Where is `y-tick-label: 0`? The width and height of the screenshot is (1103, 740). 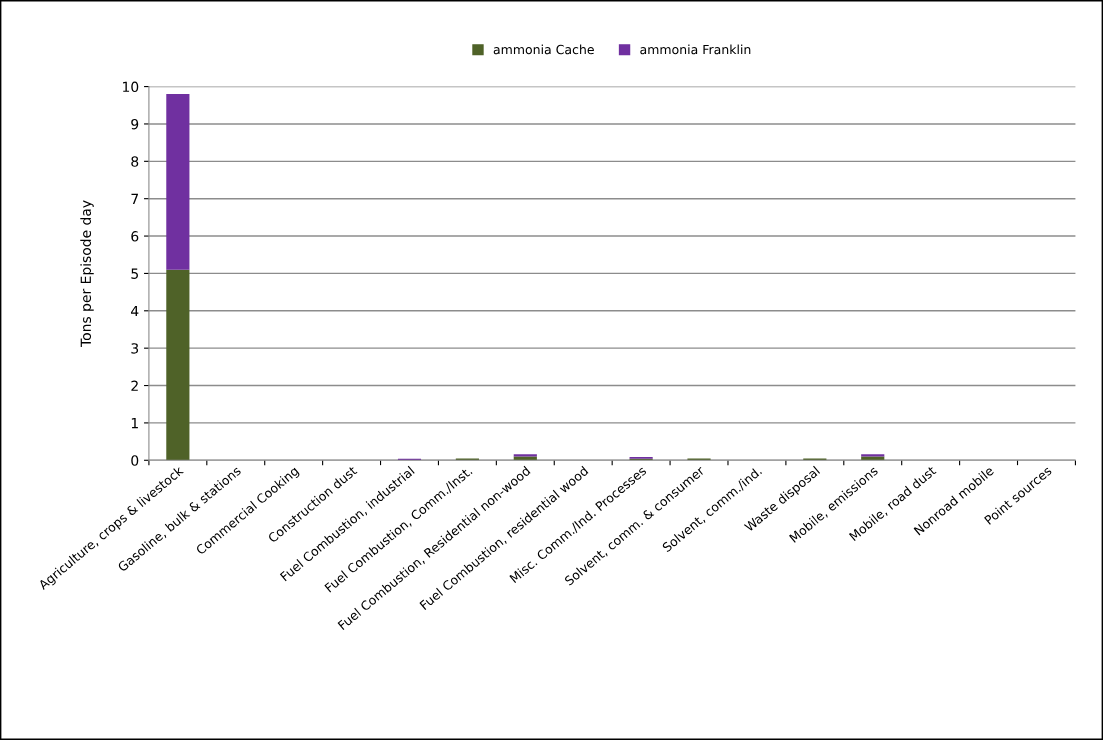 y-tick-label: 0 is located at coordinates (135, 460).